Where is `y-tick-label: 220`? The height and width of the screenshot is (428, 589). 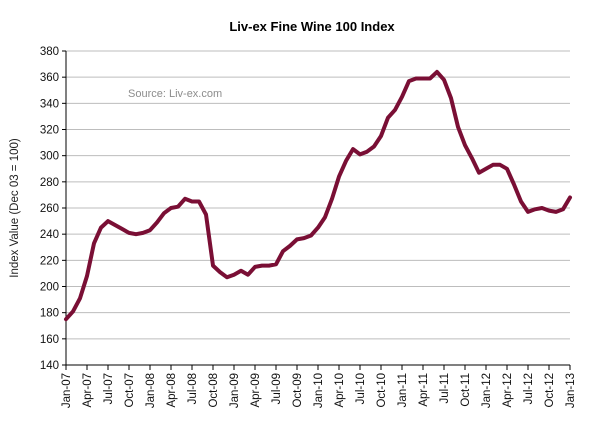
y-tick-label: 220 is located at coordinates (49, 261).